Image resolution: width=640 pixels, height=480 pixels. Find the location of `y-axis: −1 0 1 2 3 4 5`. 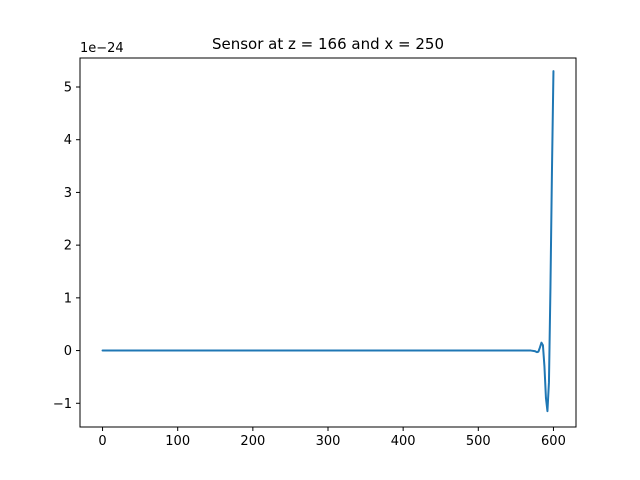

y-axis: −1 0 1 2 3 4 5 is located at coordinates (66, 246).